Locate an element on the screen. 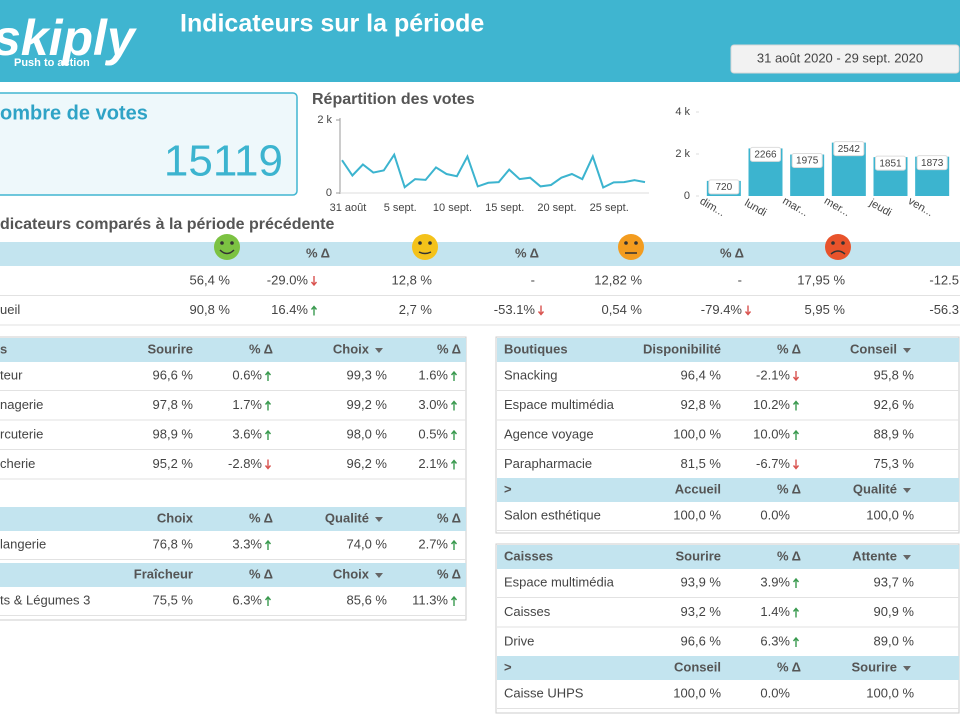 This screenshot has width=960, height=720. cell: 2,7 % is located at coordinates (416, 309).